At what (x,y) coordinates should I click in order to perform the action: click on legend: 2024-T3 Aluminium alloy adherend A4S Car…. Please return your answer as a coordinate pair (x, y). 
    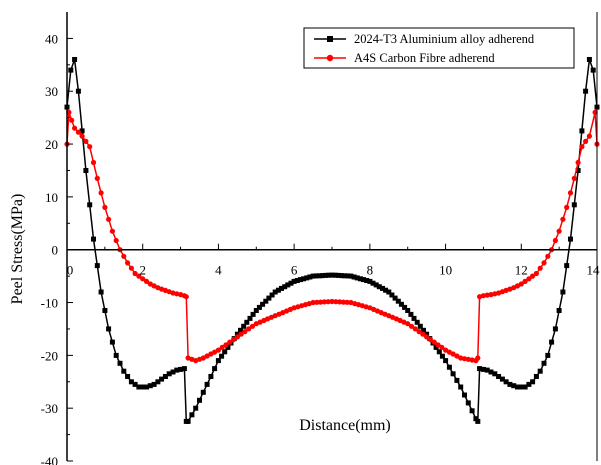
    Looking at the image, I should click on (439, 48).